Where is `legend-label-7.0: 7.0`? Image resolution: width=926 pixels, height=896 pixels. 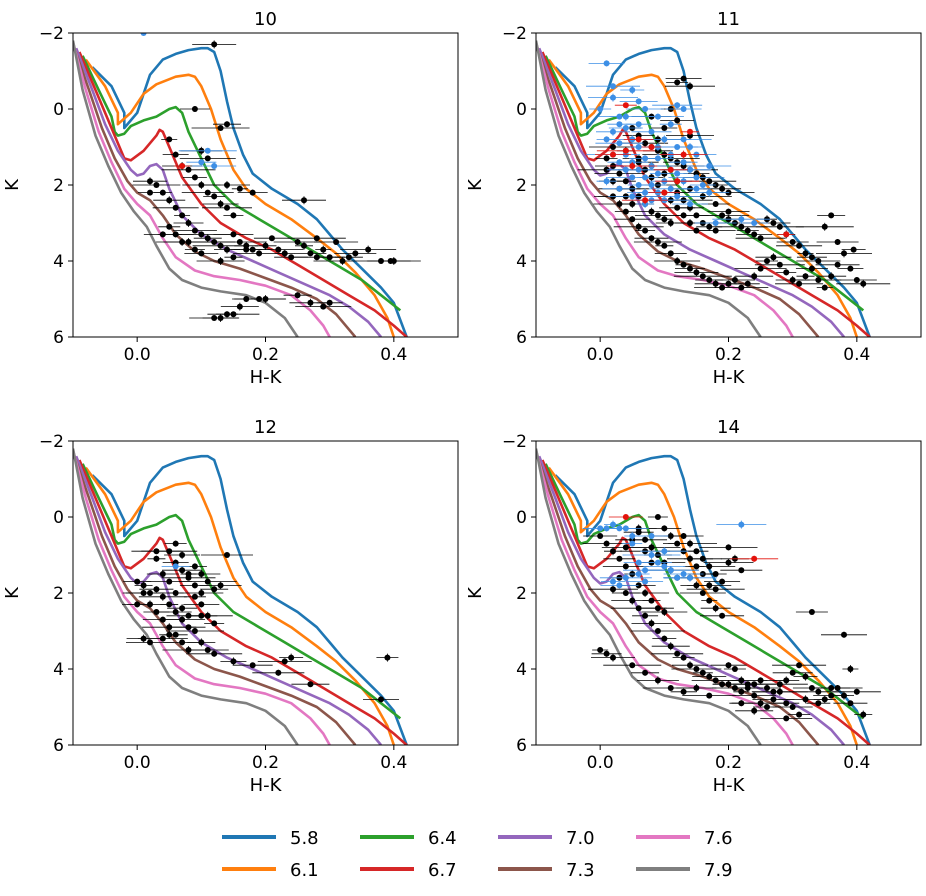 legend-label-7.0: 7.0 is located at coordinates (580, 838).